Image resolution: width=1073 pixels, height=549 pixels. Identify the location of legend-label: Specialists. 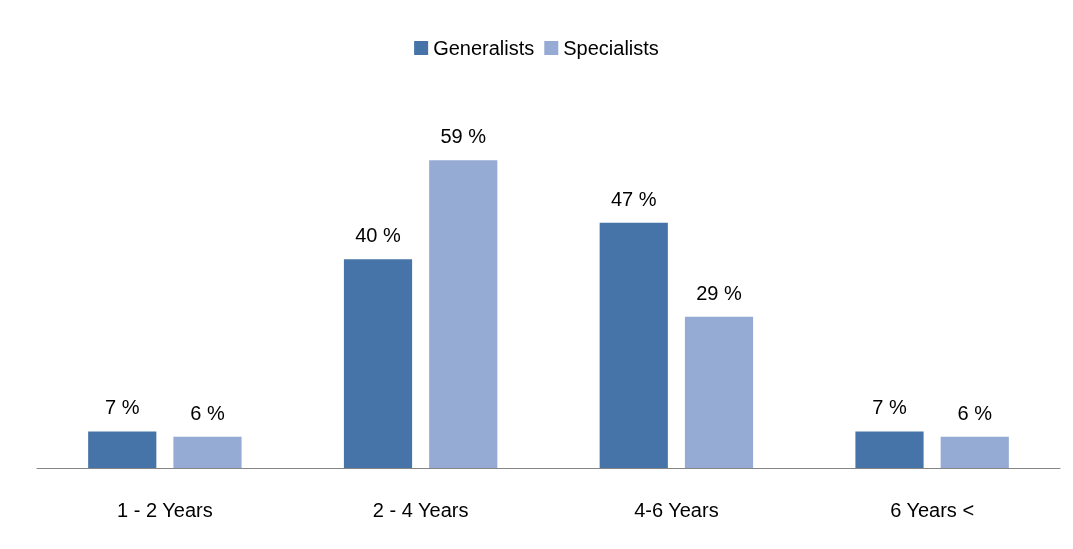
(611, 48).